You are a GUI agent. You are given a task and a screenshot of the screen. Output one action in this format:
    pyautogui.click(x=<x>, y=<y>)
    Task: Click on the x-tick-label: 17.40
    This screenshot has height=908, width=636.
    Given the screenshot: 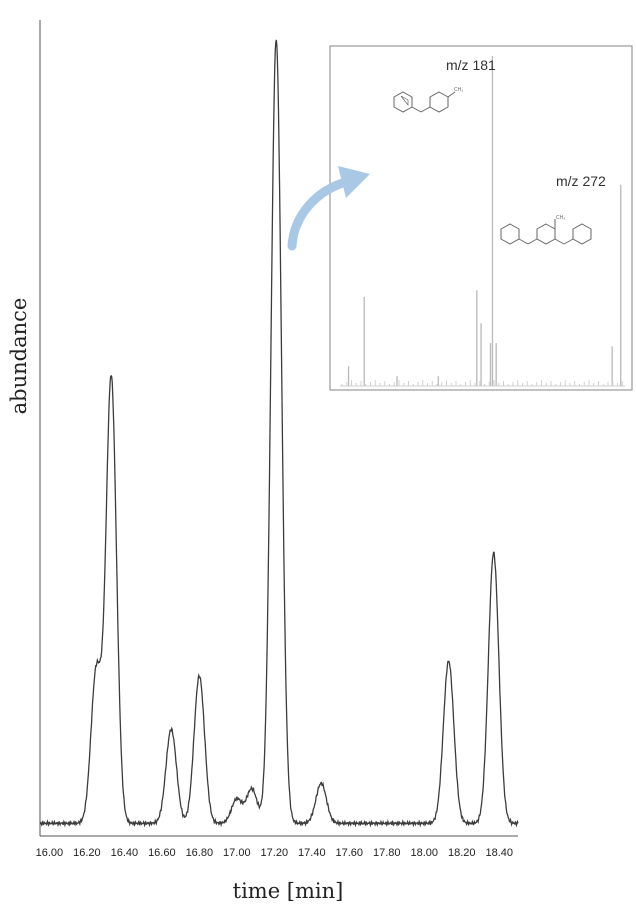 What is the action you would take?
    pyautogui.click(x=312, y=853)
    